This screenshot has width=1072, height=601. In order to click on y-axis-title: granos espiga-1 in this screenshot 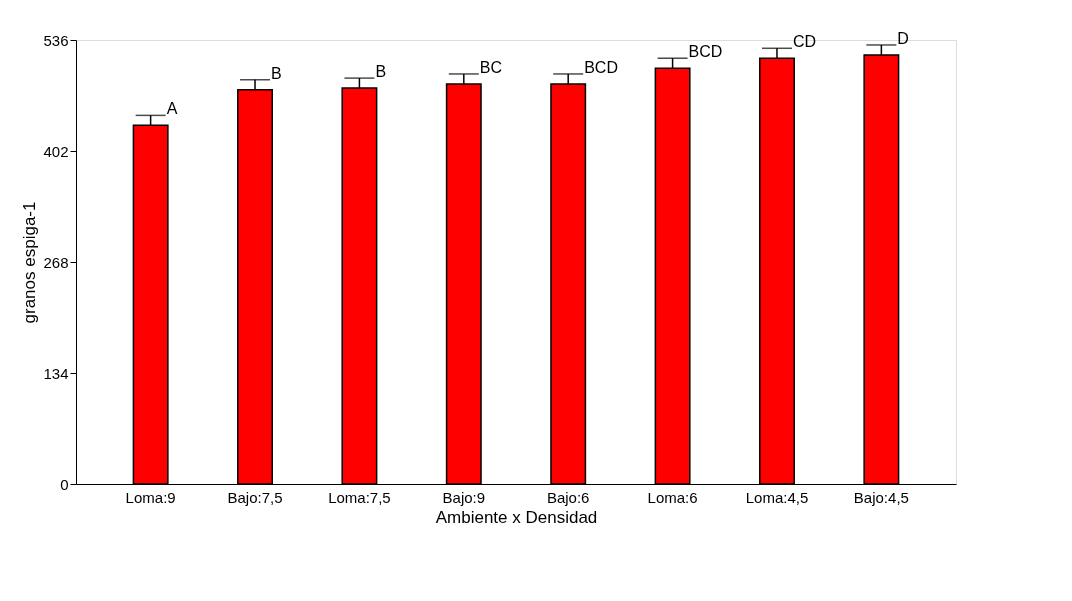, I will do `click(30, 262)`.